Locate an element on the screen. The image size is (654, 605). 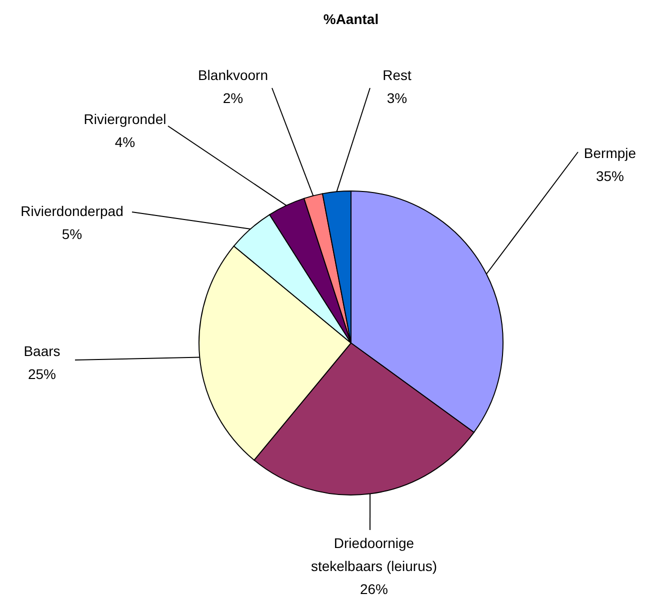
slice-label: Baars is located at coordinates (42, 351).